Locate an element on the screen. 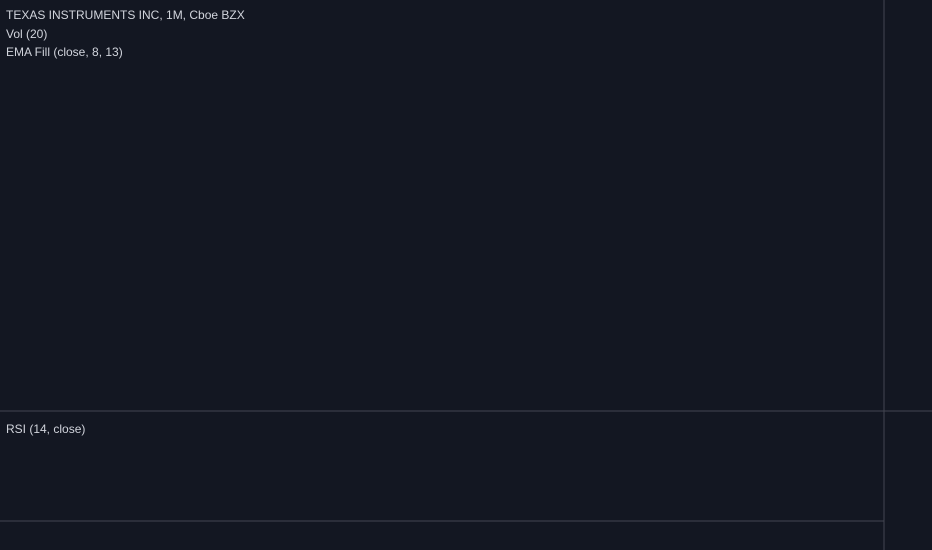 Image resolution: width=932 pixels, height=550 pixels. chart-title: TEXAS INSTRUMENTS INC, 1M, Cboe BZX is located at coordinates (125, 15).